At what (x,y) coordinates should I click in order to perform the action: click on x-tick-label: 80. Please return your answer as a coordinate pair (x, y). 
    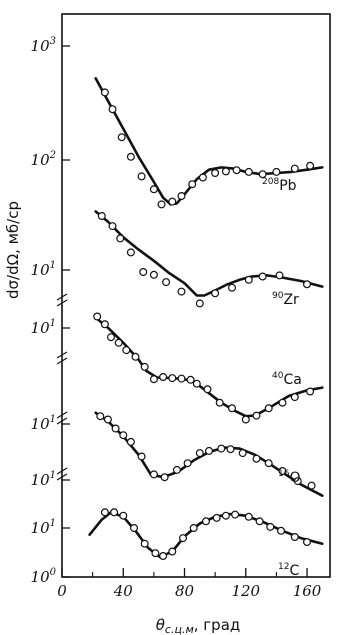
    Looking at the image, I should click on (185, 591).